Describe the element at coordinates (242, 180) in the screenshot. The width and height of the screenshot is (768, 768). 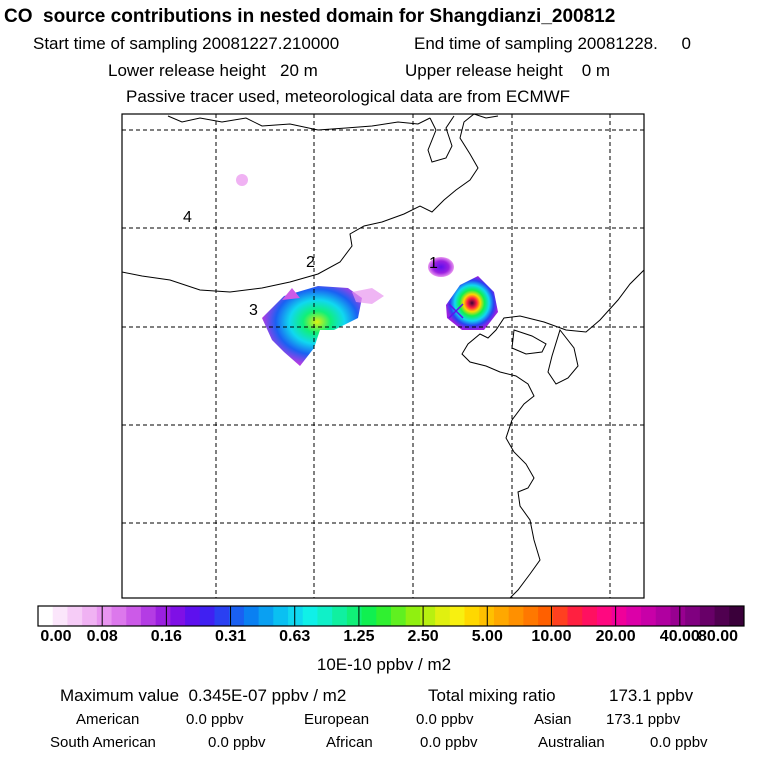
I see `plume-faint-north` at that location.